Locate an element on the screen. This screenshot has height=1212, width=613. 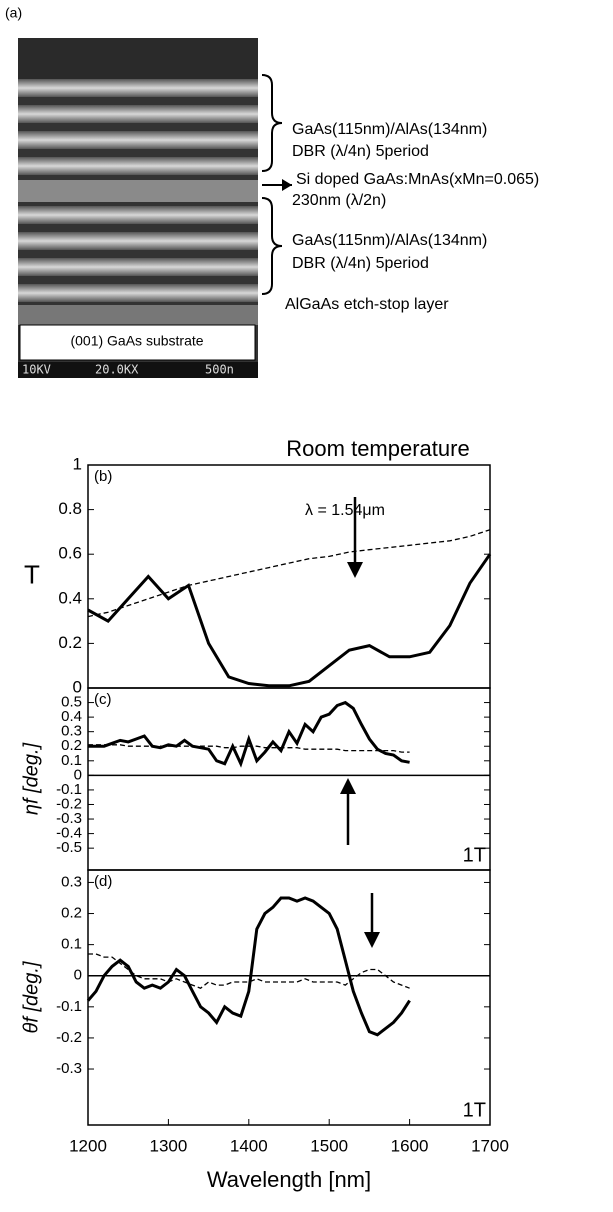
x-tick-label: 1500 is located at coordinates (329, 1145).